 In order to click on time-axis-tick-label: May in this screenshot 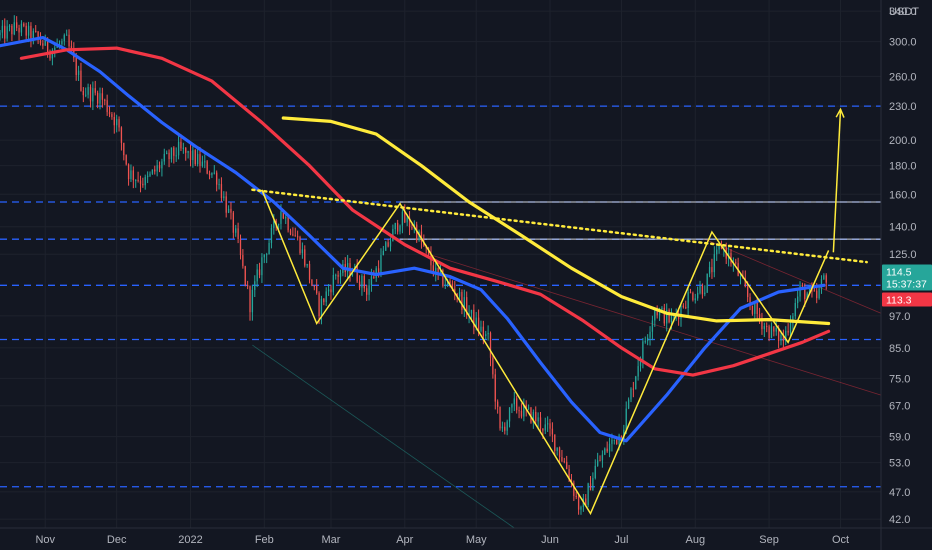, I will do `click(476, 540)`.